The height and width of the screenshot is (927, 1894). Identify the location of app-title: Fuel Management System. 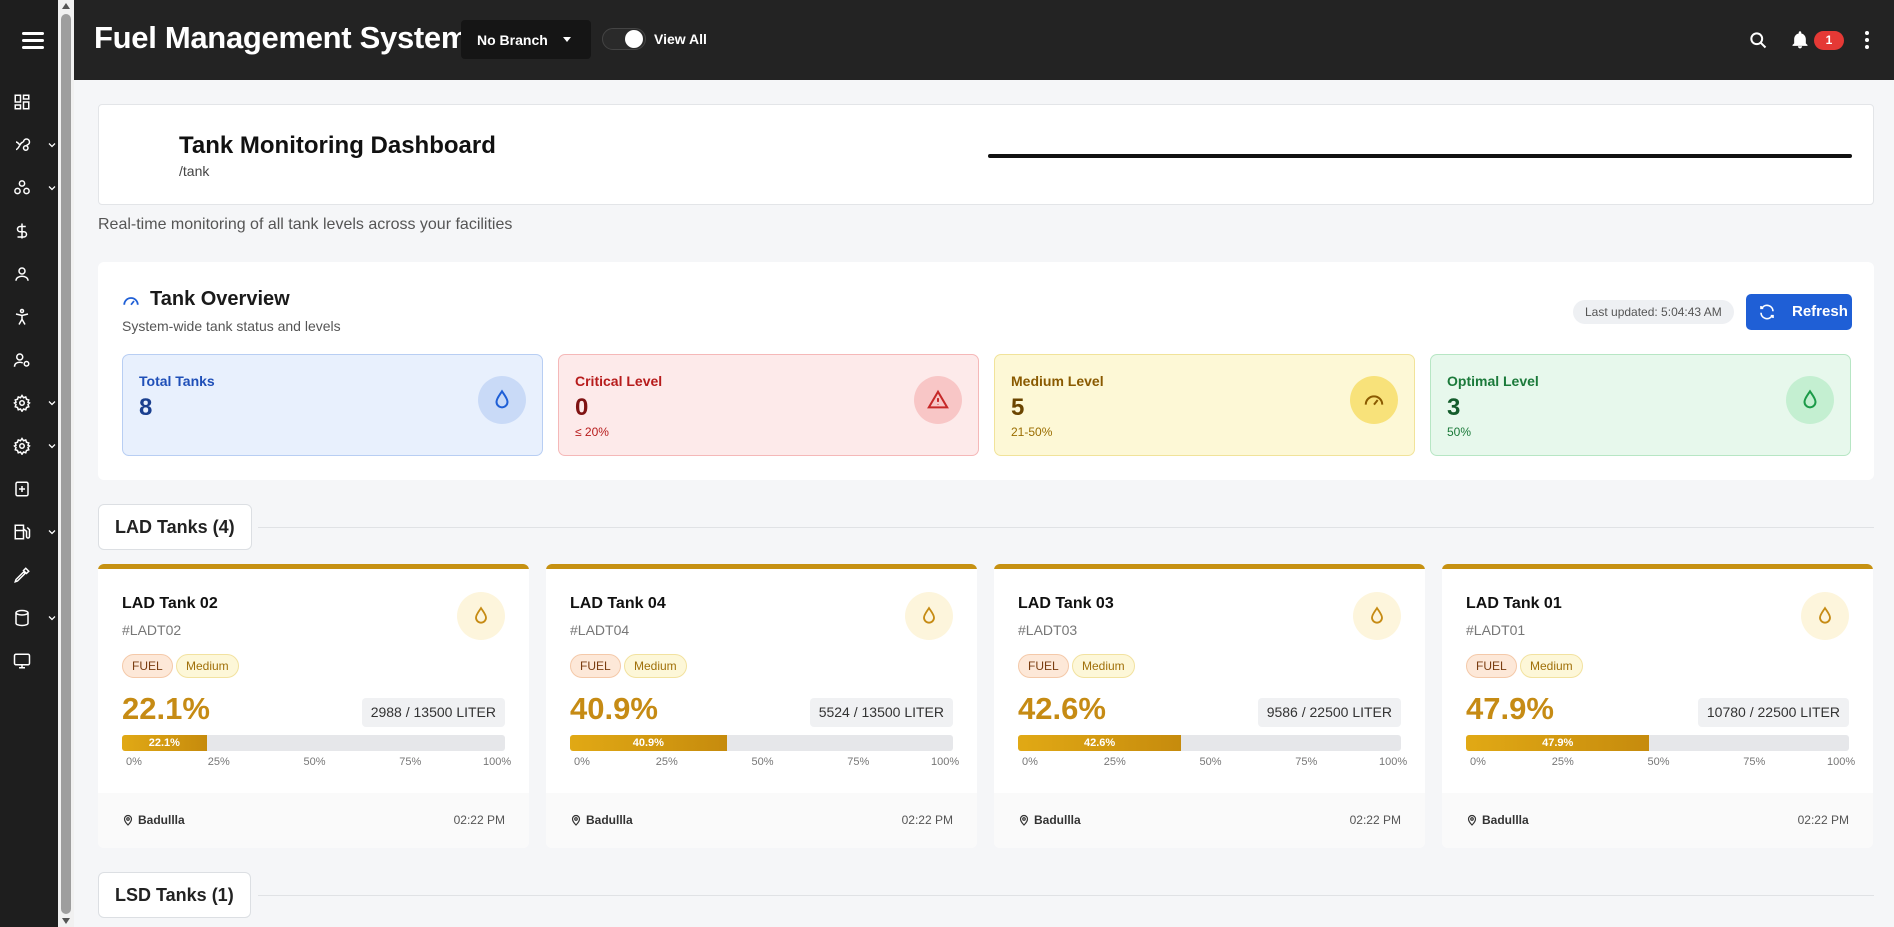
(281, 37).